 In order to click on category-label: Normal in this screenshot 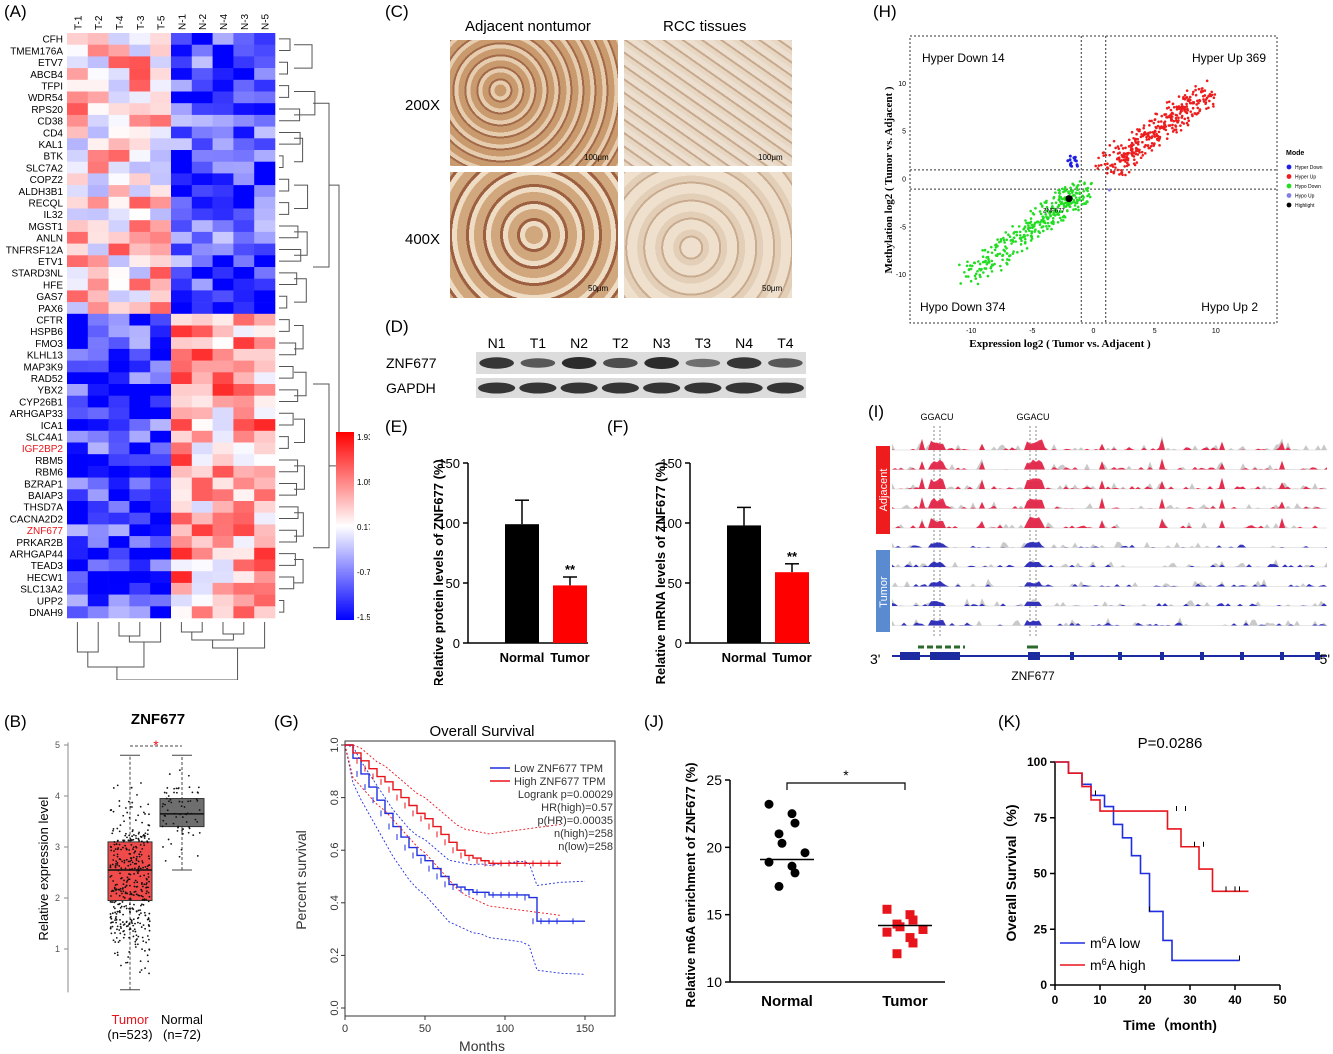, I will do `click(744, 657)`.